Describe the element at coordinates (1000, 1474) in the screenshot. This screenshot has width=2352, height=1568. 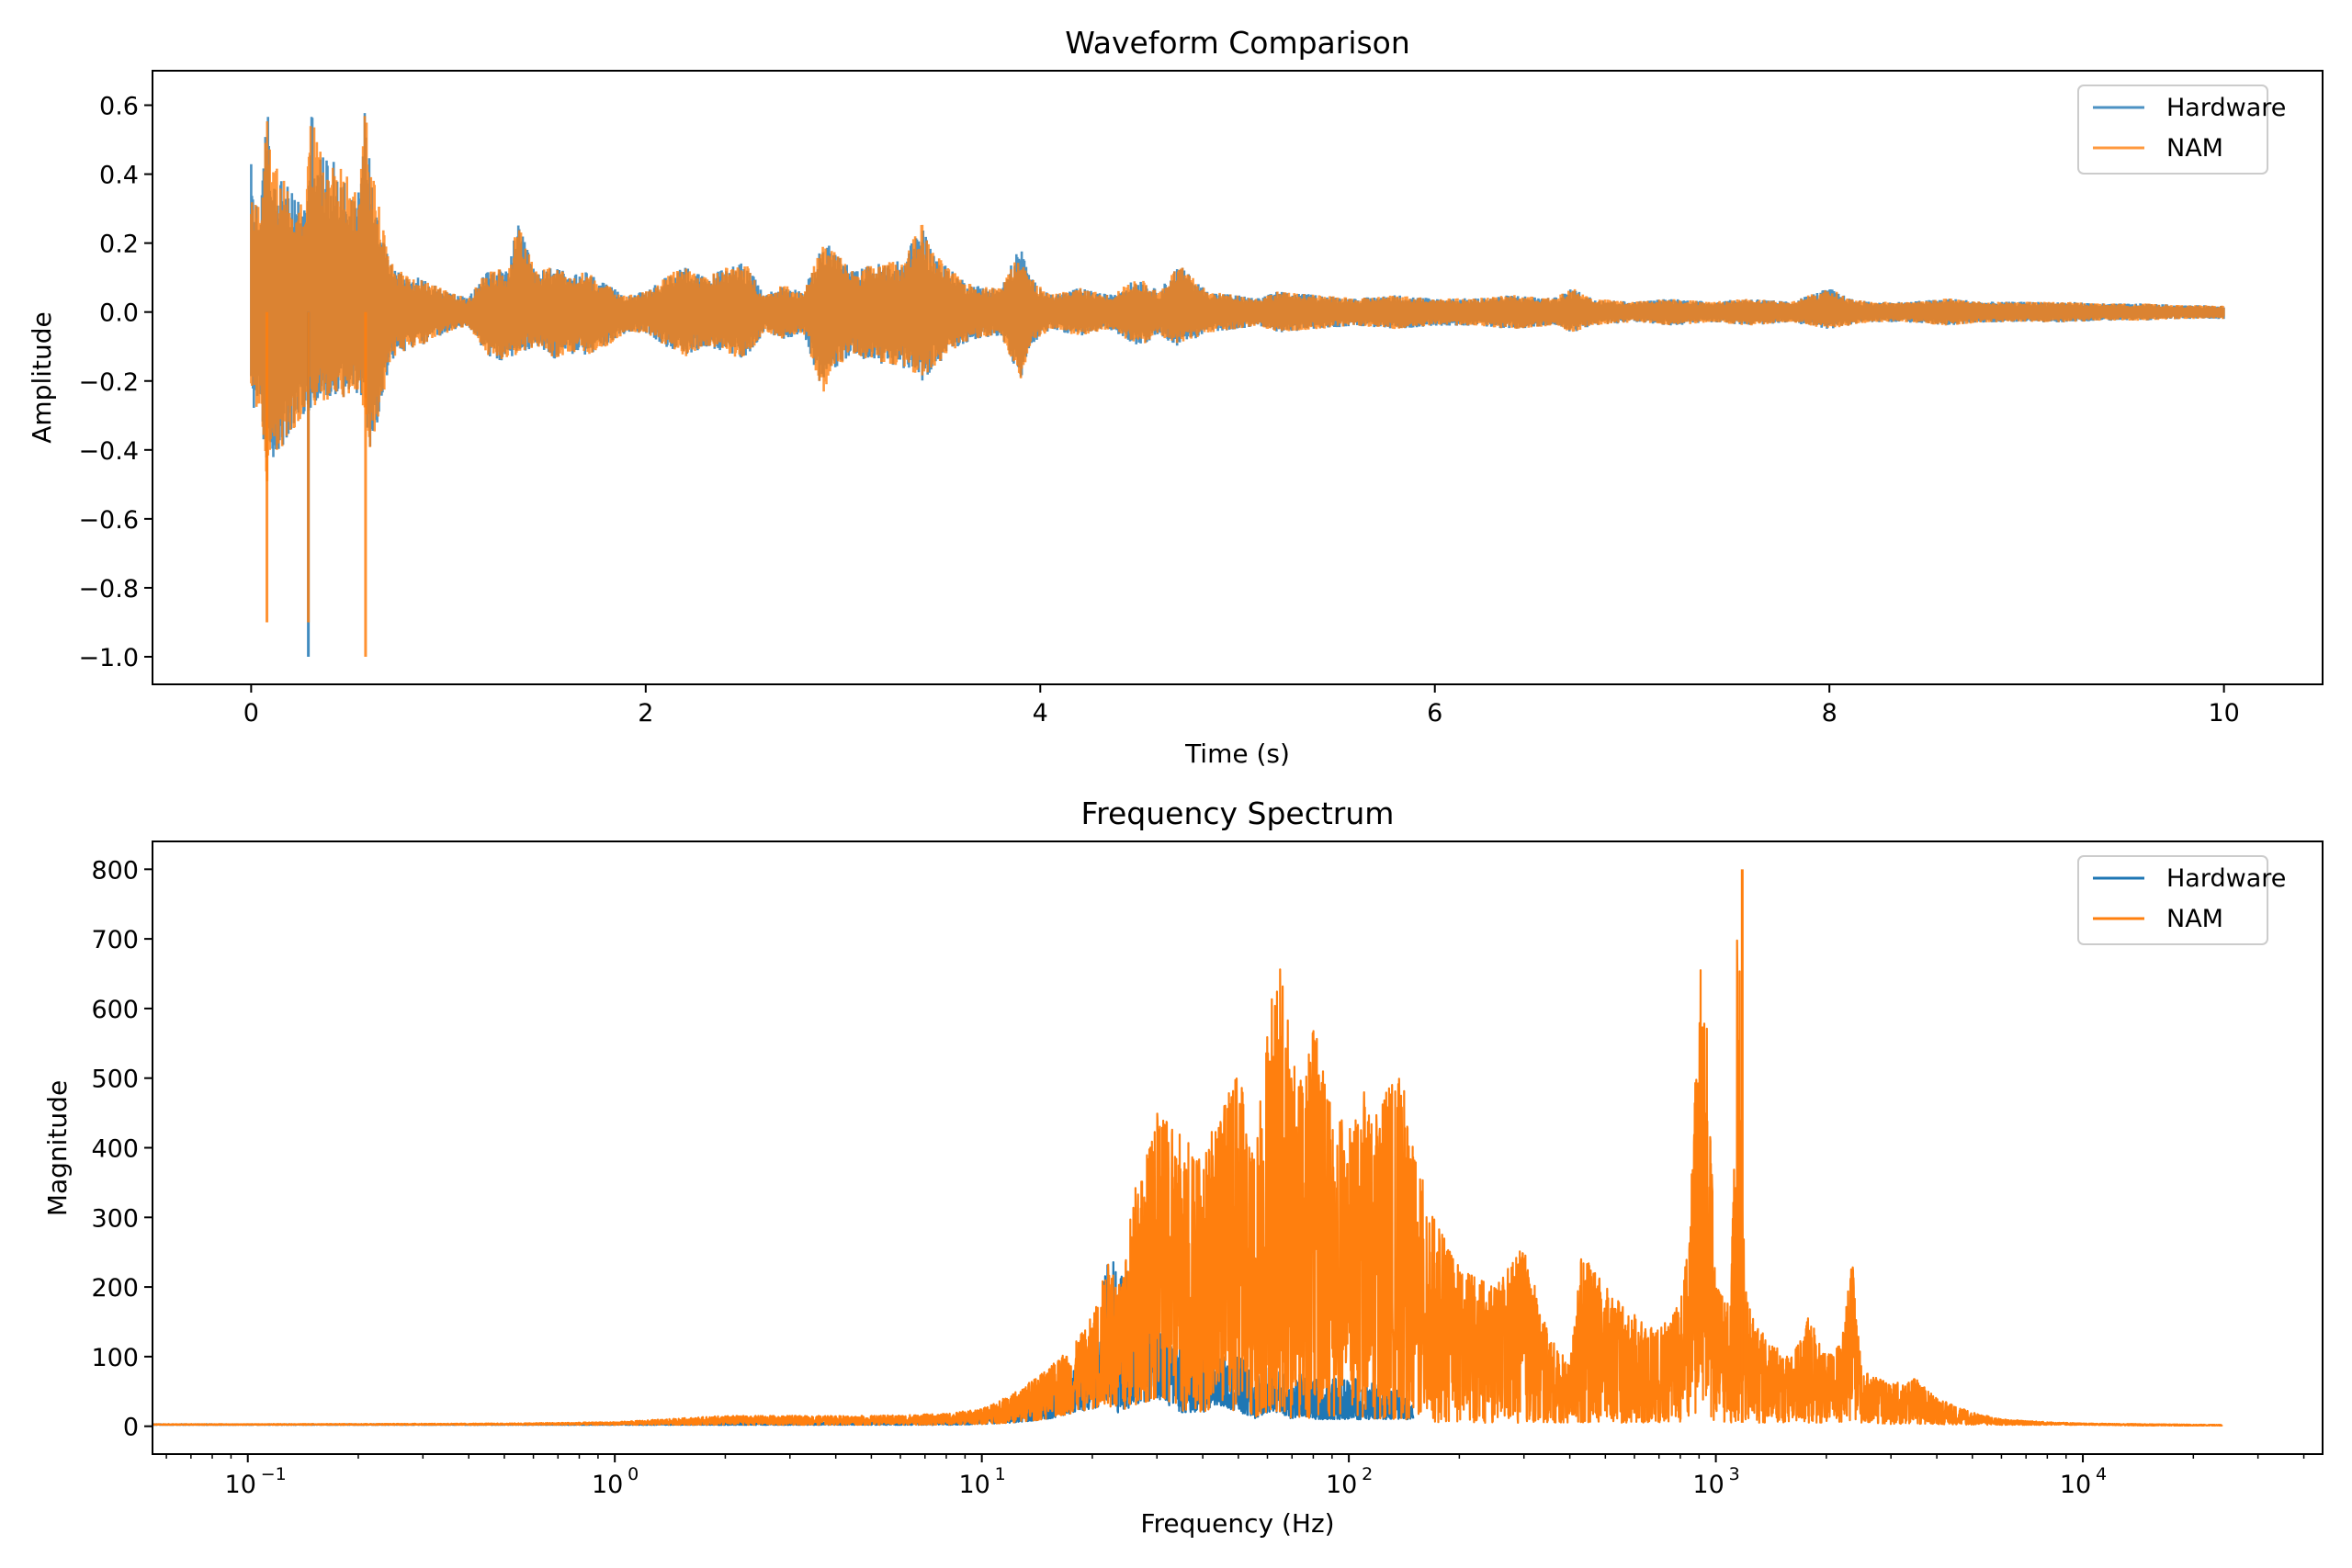
I see `spectrum-x-tick-exponent: 1` at that location.